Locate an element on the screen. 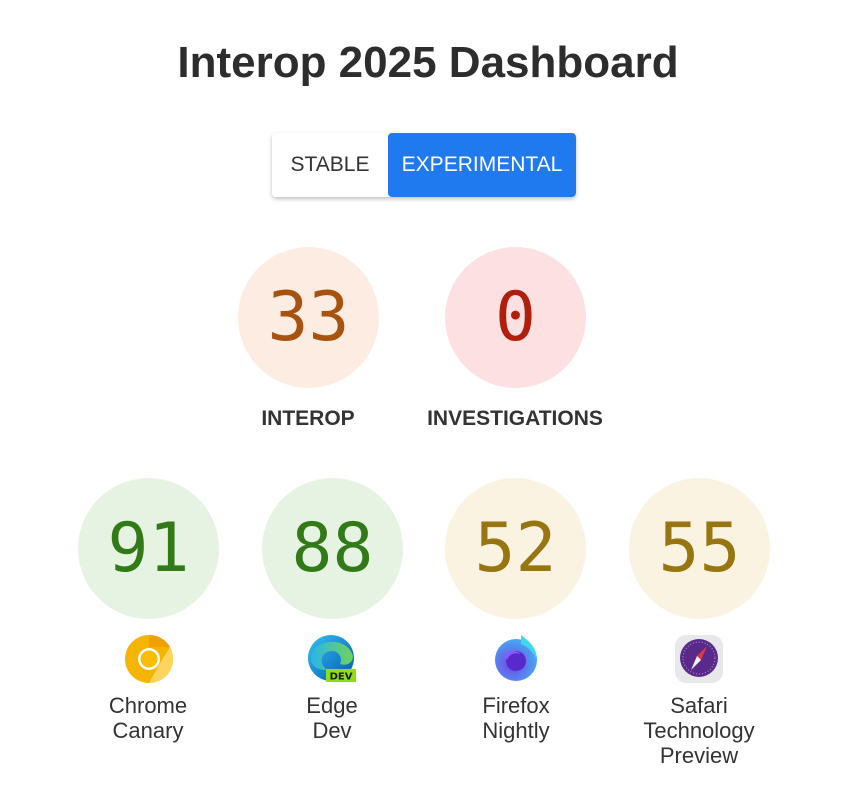 The height and width of the screenshot is (790, 856). chrome-canary-label: Chrome Canary is located at coordinates (148, 718).